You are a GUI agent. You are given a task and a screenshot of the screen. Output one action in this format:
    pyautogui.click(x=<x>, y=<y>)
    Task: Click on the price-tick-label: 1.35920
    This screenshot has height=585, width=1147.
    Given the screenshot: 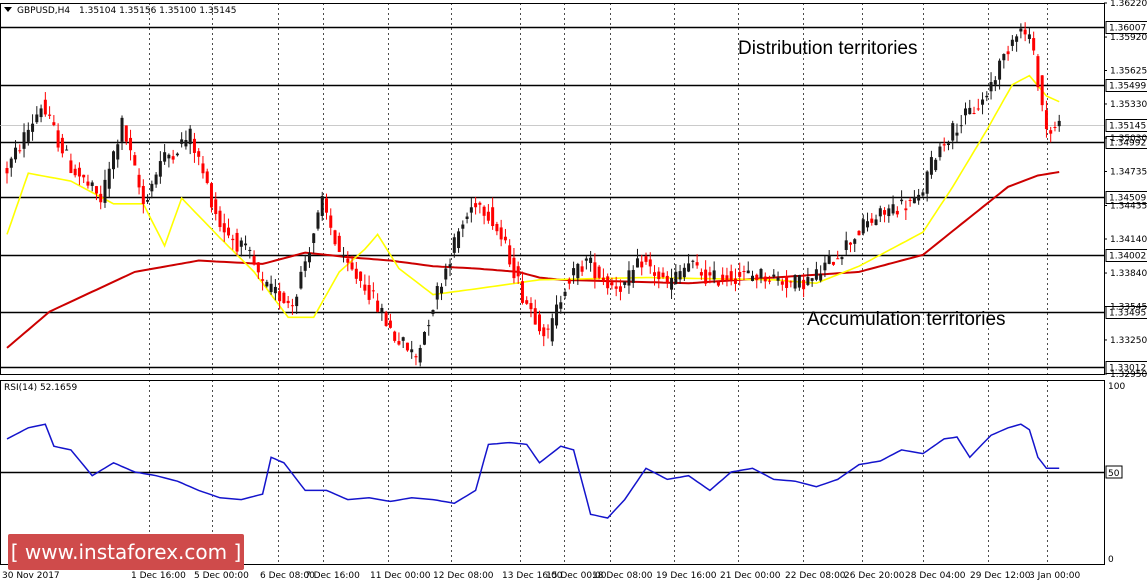 What is the action you would take?
    pyautogui.click(x=1128, y=38)
    